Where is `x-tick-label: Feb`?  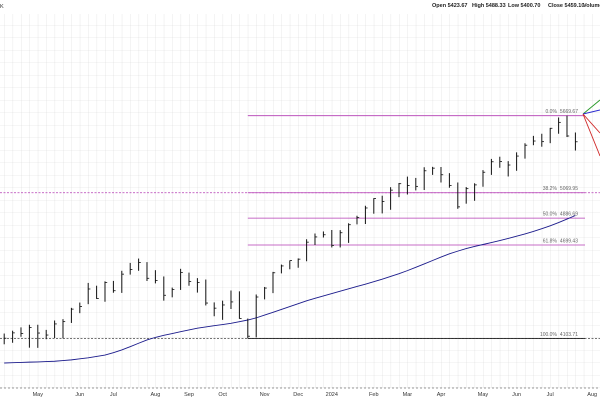
x-tick-label: Feb is located at coordinates (373, 395).